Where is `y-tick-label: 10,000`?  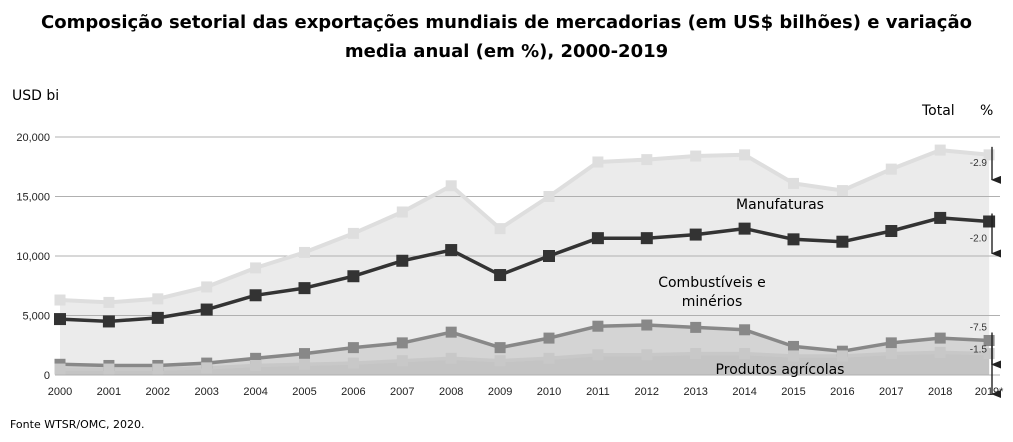 y-tick-label: 10,000 is located at coordinates (33, 257).